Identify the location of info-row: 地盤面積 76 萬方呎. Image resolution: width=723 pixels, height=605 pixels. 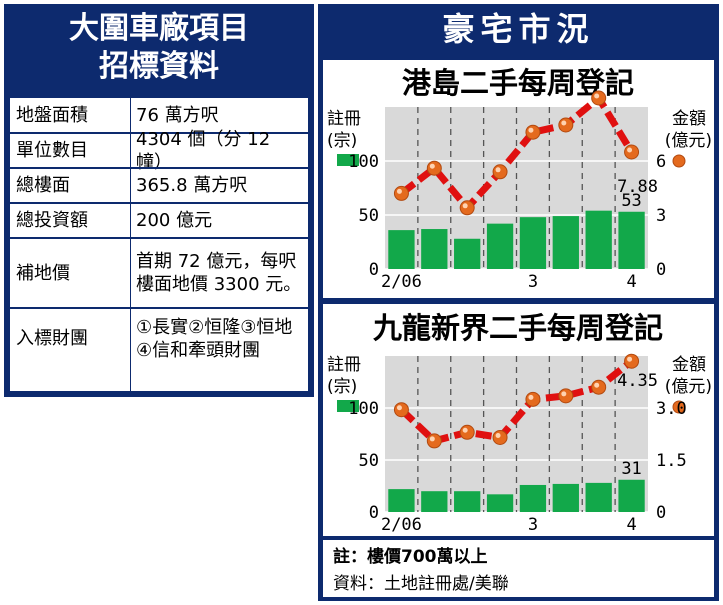
(159, 115).